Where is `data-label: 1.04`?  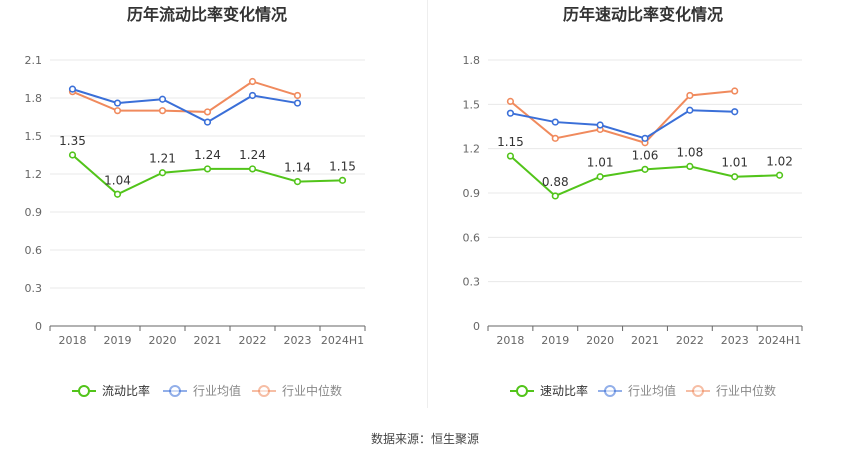 data-label: 1.04 is located at coordinates (117, 180).